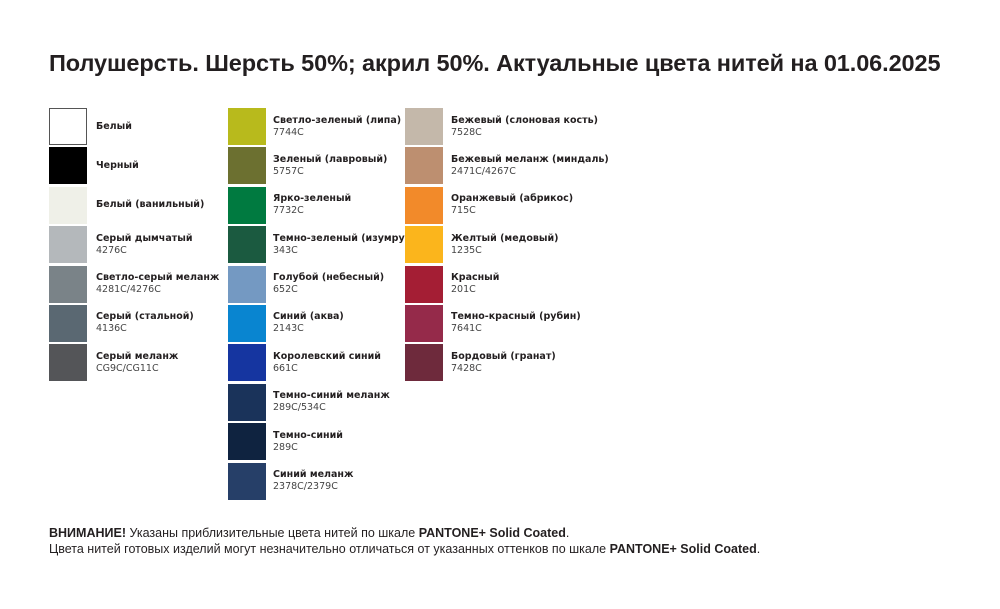 The width and height of the screenshot is (1000, 609). Describe the element at coordinates (466, 368) in the screenshot. I see `pantone-code: 7428C` at that location.